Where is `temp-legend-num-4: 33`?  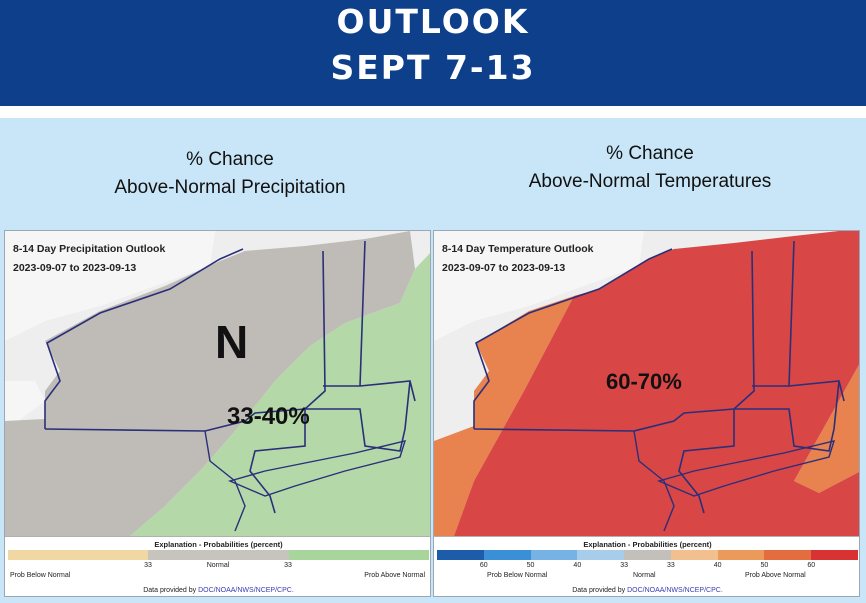
temp-legend-num-4: 33 is located at coordinates (670, 565).